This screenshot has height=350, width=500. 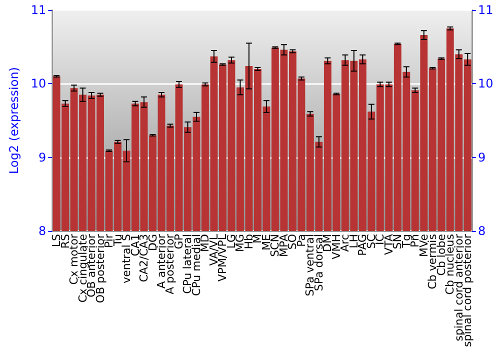 What do you see at coordinates (482, 231) in the screenshot?
I see `y2-tick-label: 8` at bounding box center [482, 231].